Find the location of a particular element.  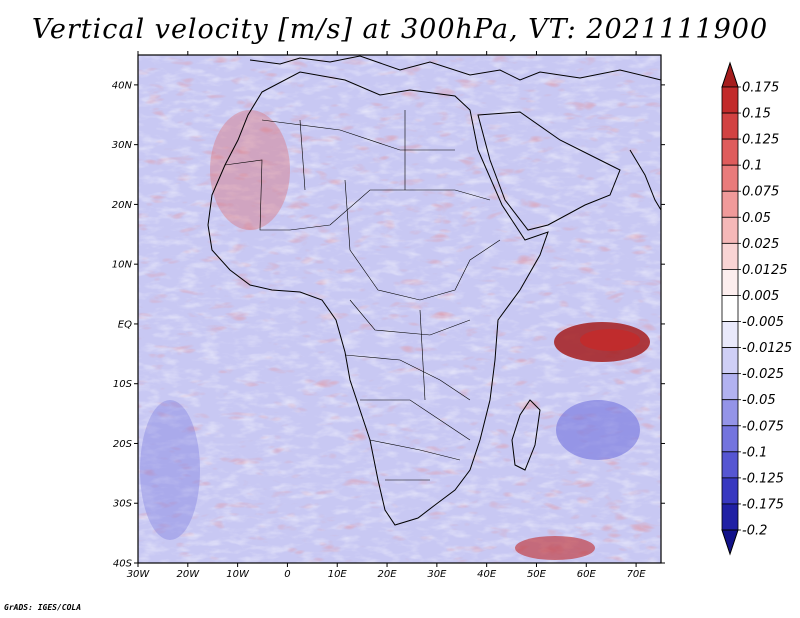

india-coastline is located at coordinates (645, 180).